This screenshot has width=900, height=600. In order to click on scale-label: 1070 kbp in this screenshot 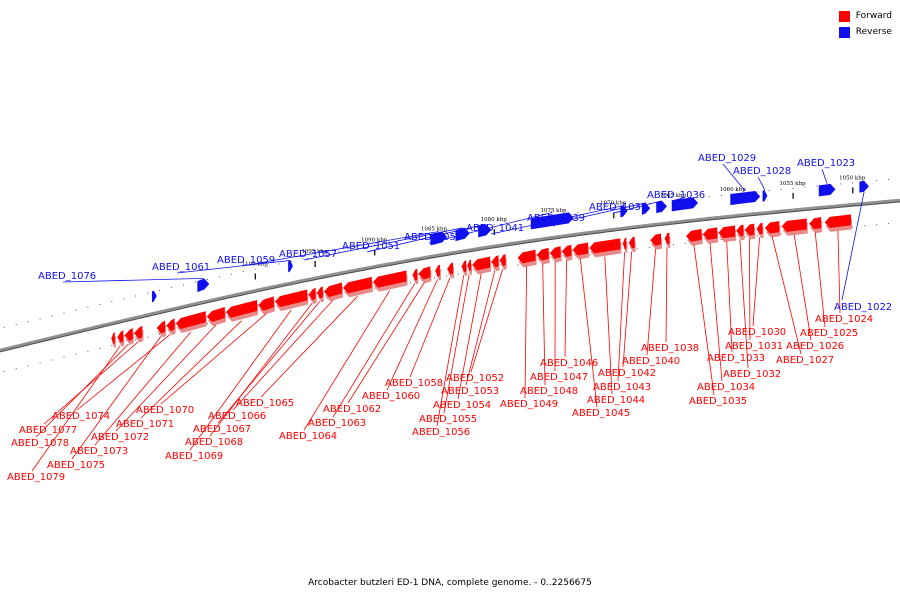, I will do `click(613, 203)`.